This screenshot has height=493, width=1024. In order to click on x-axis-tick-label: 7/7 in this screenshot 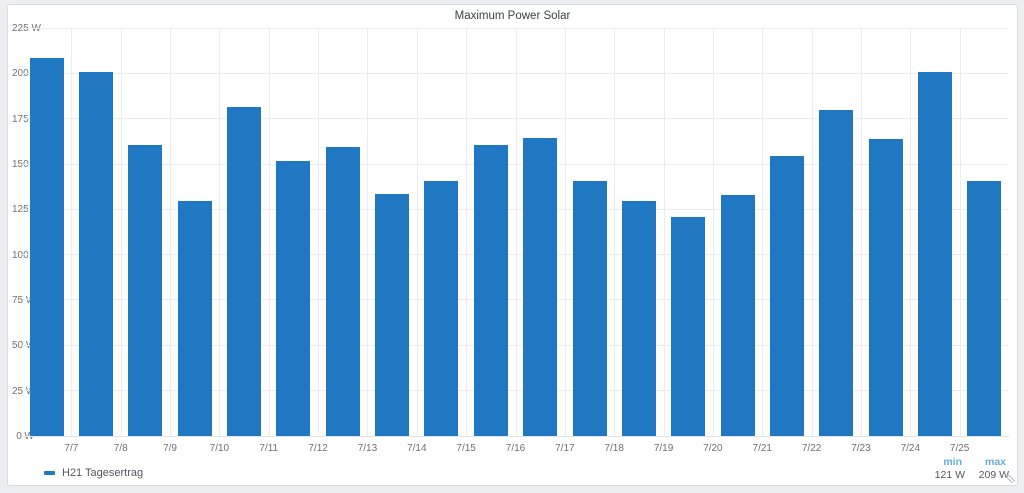, I will do `click(71, 448)`.